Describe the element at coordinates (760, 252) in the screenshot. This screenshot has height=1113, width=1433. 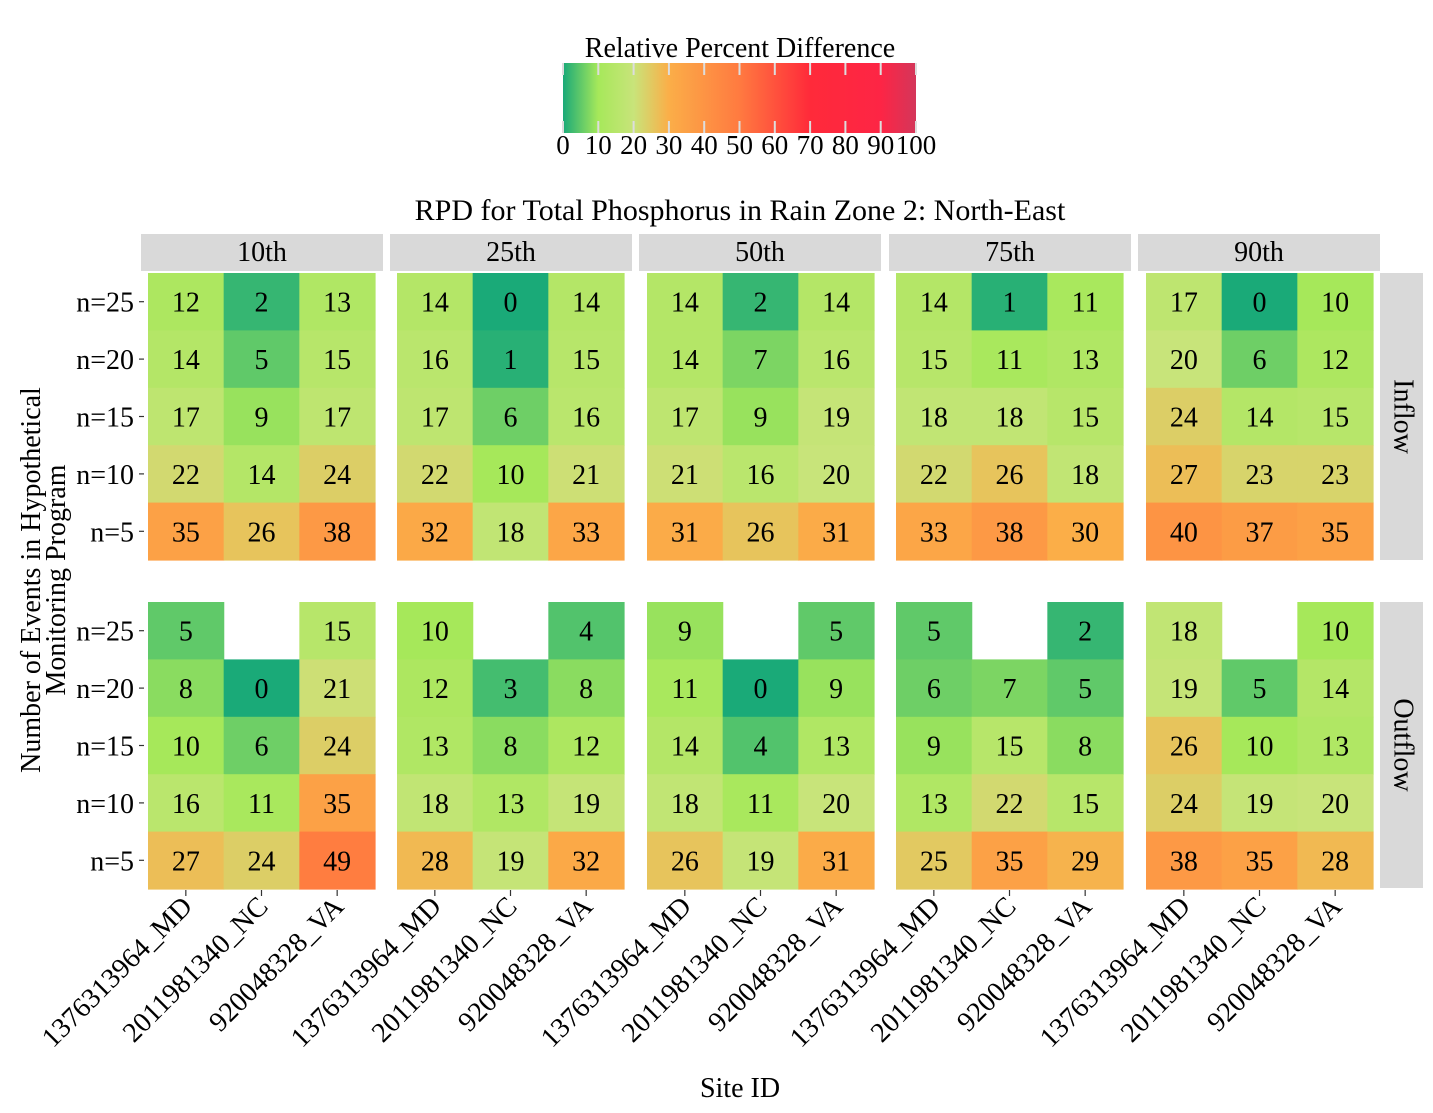
I see `facet-strip-50th` at that location.